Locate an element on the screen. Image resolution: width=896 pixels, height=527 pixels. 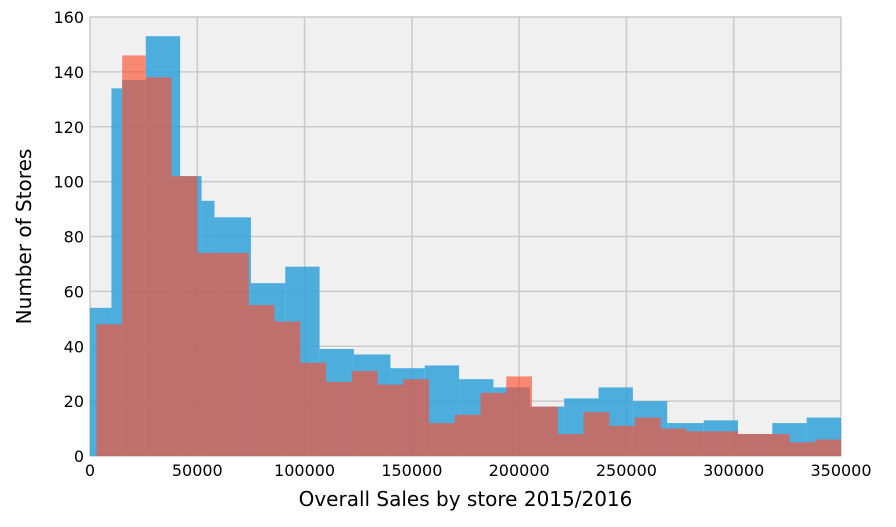
y-tick-label: 40 is located at coordinates (74, 346).